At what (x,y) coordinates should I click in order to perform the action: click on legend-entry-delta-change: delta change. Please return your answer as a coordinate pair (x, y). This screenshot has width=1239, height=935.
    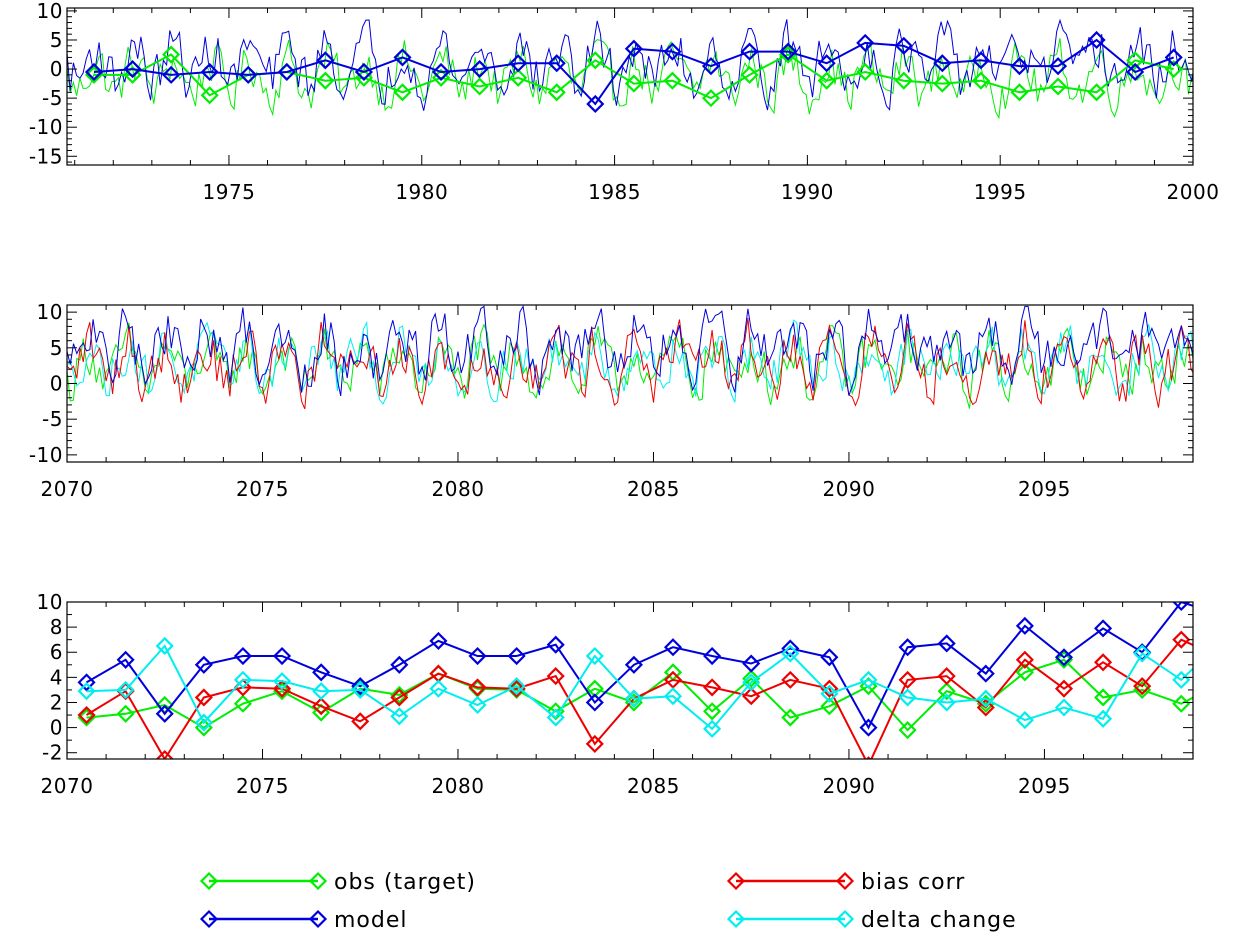
    Looking at the image, I should click on (871, 920).